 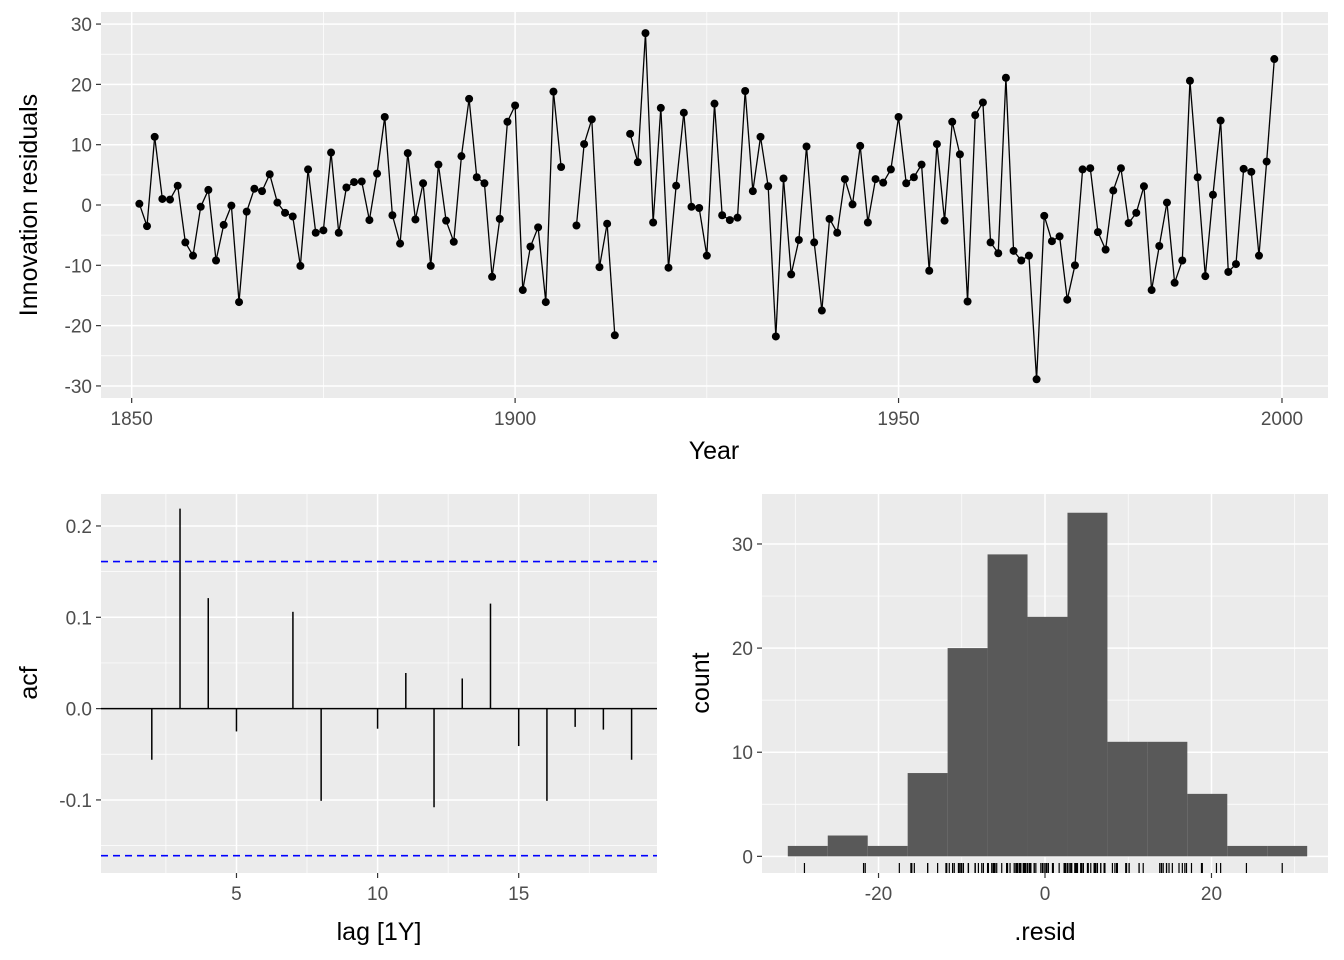 I want to click on acf-x-axis-title: lag [1Y], so click(x=379, y=932).